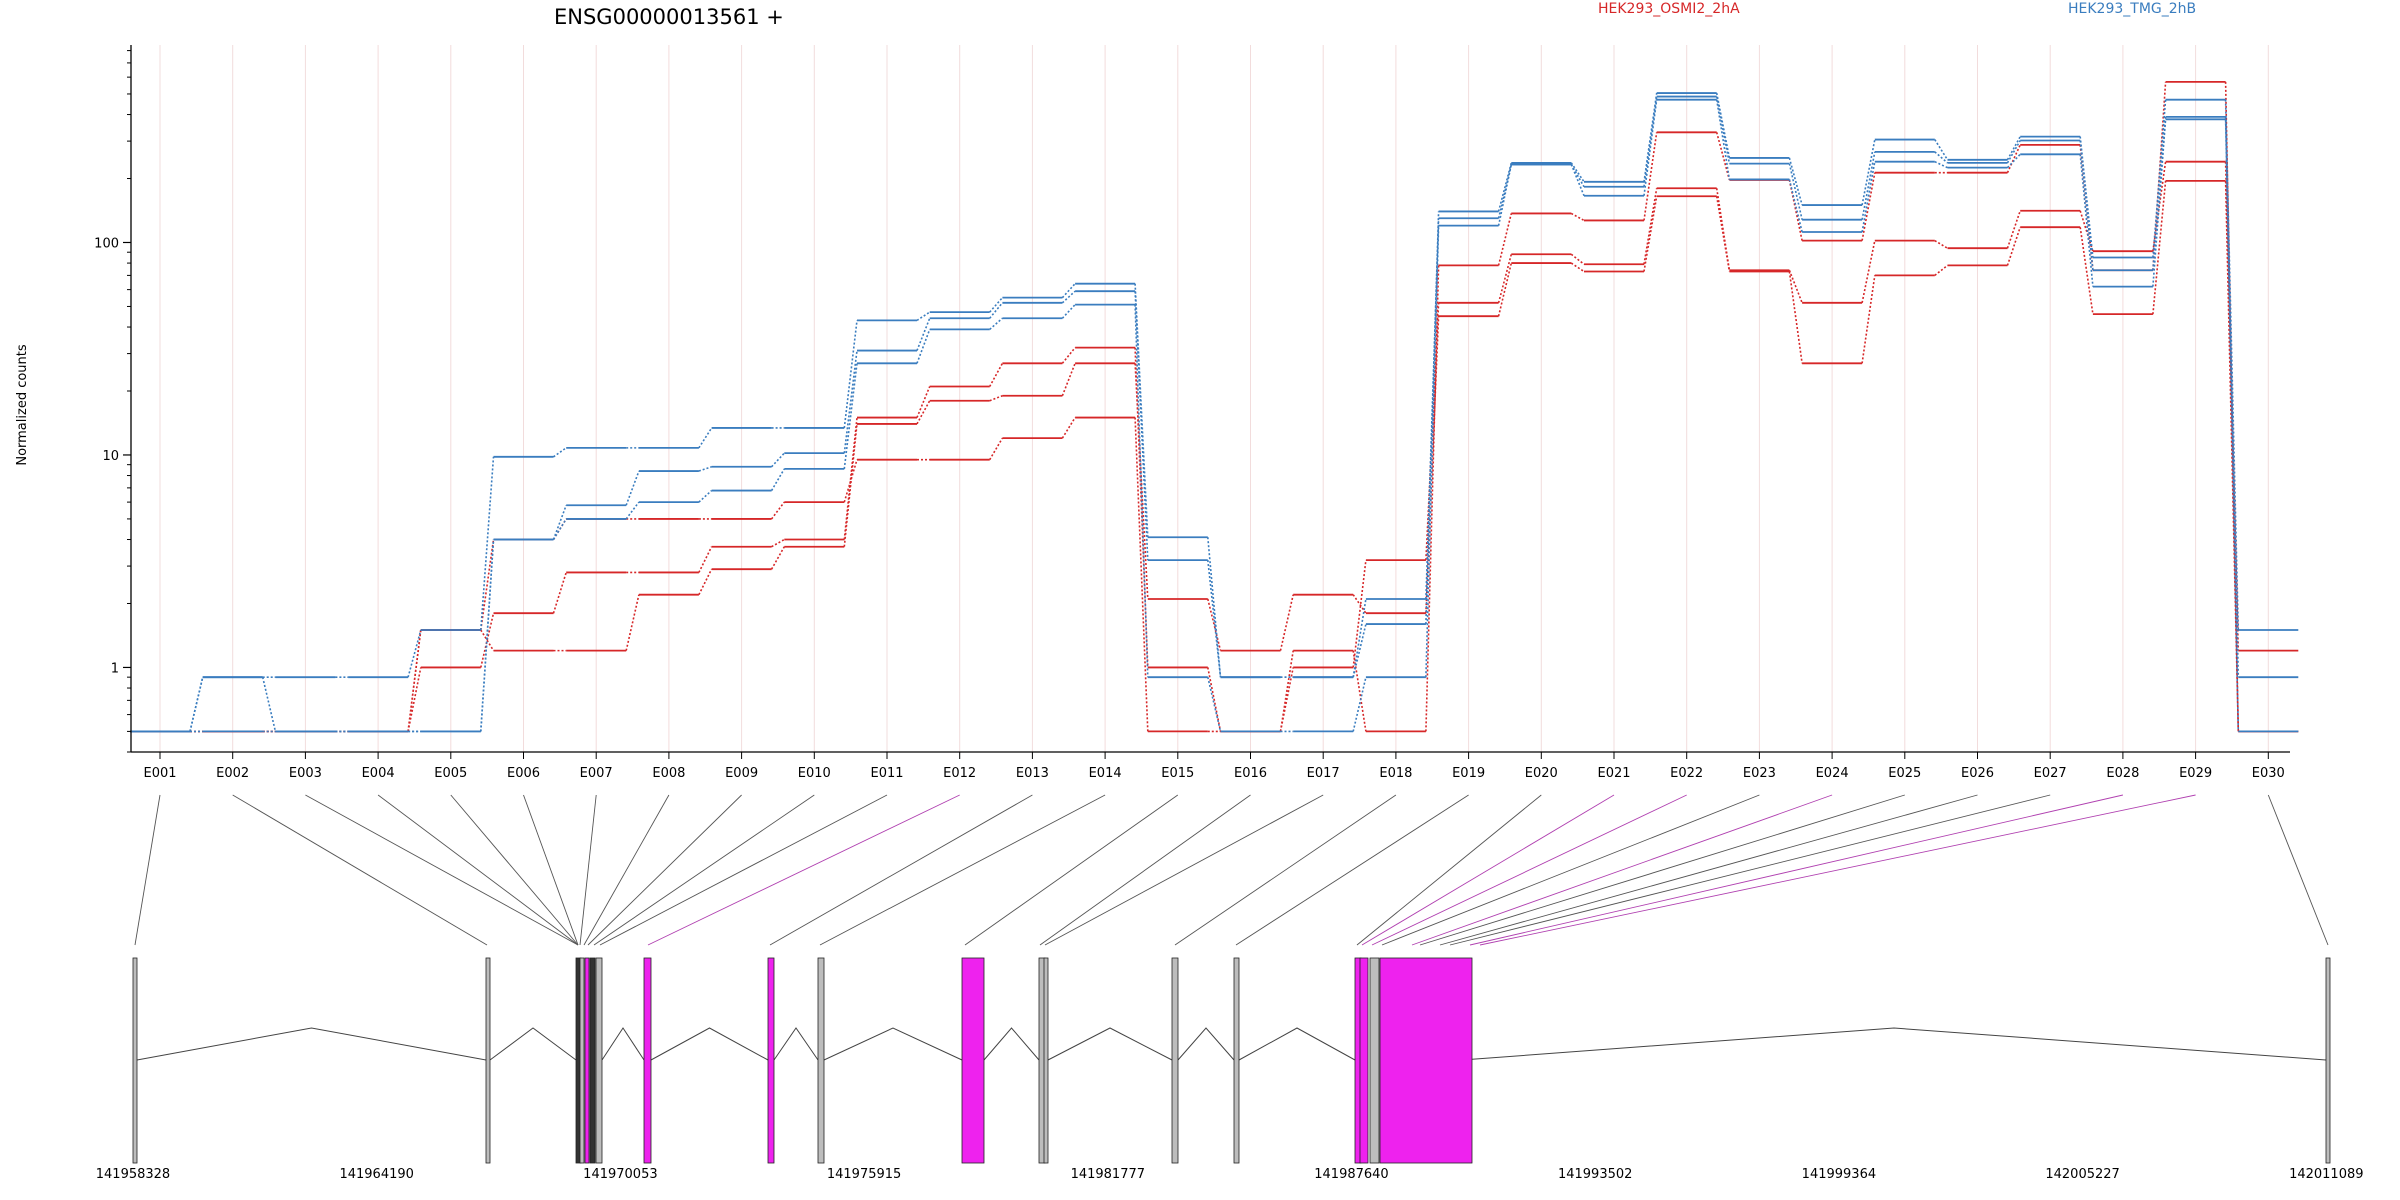  I want to click on exon-connectors, so click(1231, 870).